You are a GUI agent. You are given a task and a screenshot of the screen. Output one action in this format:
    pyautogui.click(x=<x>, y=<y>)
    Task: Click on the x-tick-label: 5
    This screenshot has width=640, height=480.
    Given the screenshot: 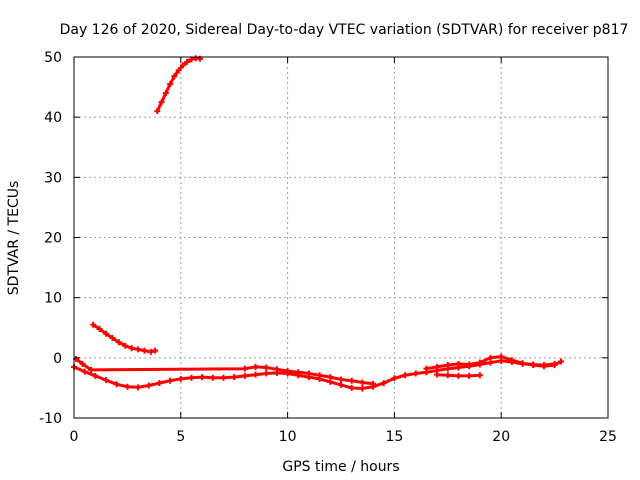 What is the action you would take?
    pyautogui.click(x=180, y=437)
    